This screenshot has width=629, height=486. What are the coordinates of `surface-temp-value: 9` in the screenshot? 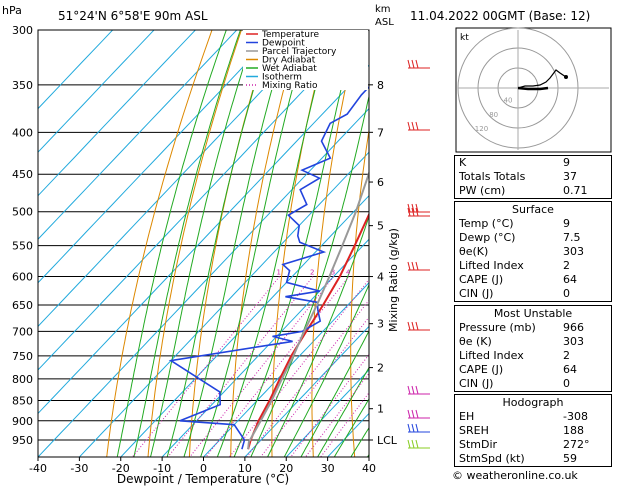 It's located at (566, 223).